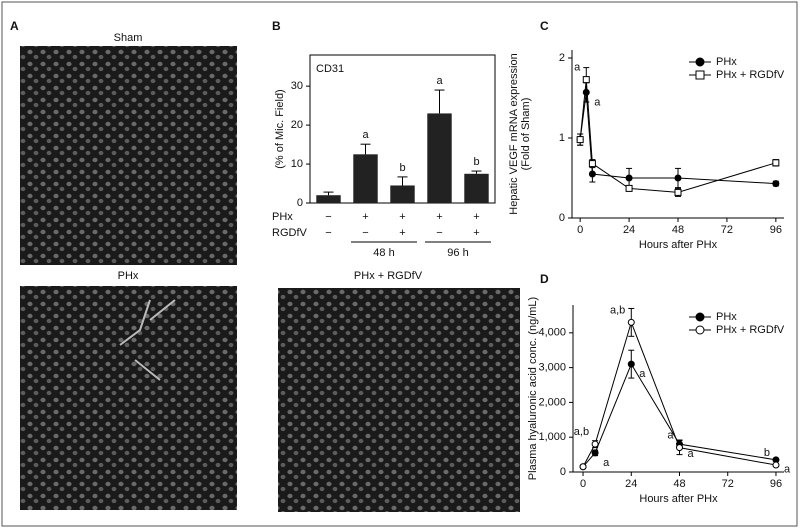 The width and height of the screenshot is (800, 529). Describe the element at coordinates (383, 253) in the screenshot. I see `group-label: 48 h` at that location.